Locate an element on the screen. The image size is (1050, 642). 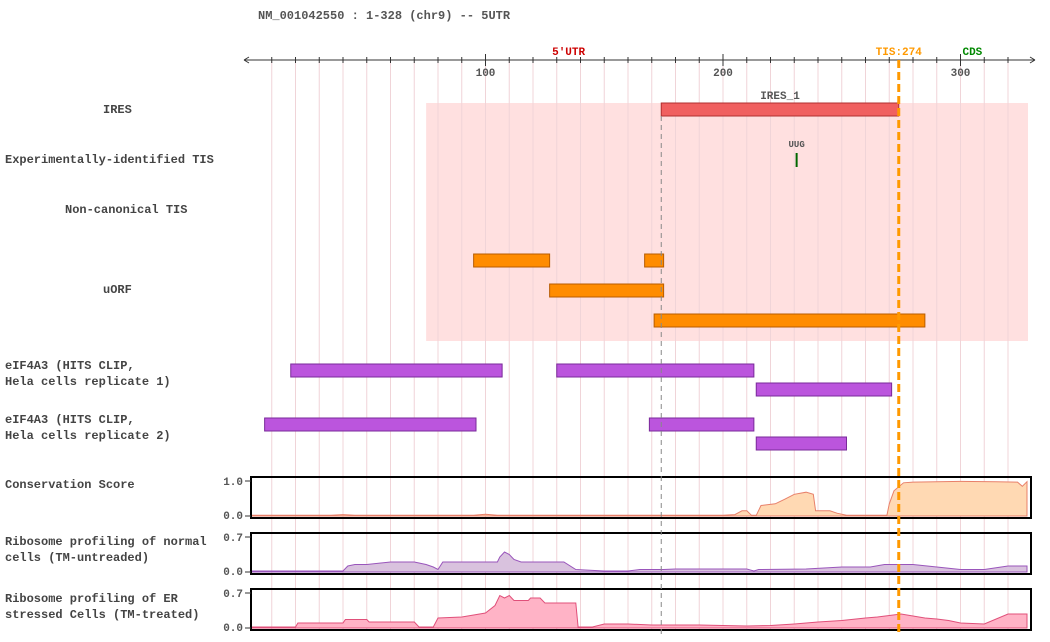
track-label: Experimentally-identified TIS is located at coordinates (109, 160).